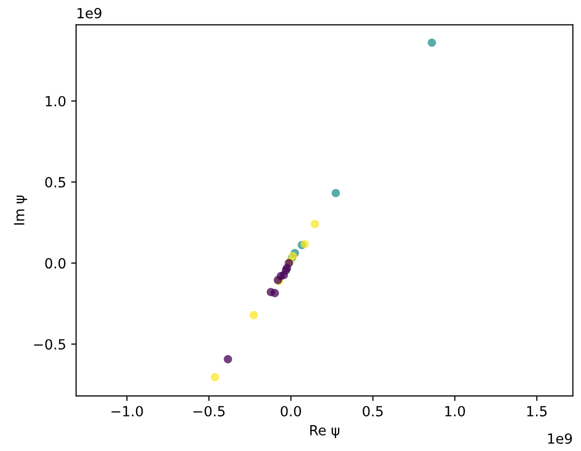 This screenshot has height=451, width=581. What do you see at coordinates (537, 411) in the screenshot?
I see `x-tick-label: 1.5` at bounding box center [537, 411].